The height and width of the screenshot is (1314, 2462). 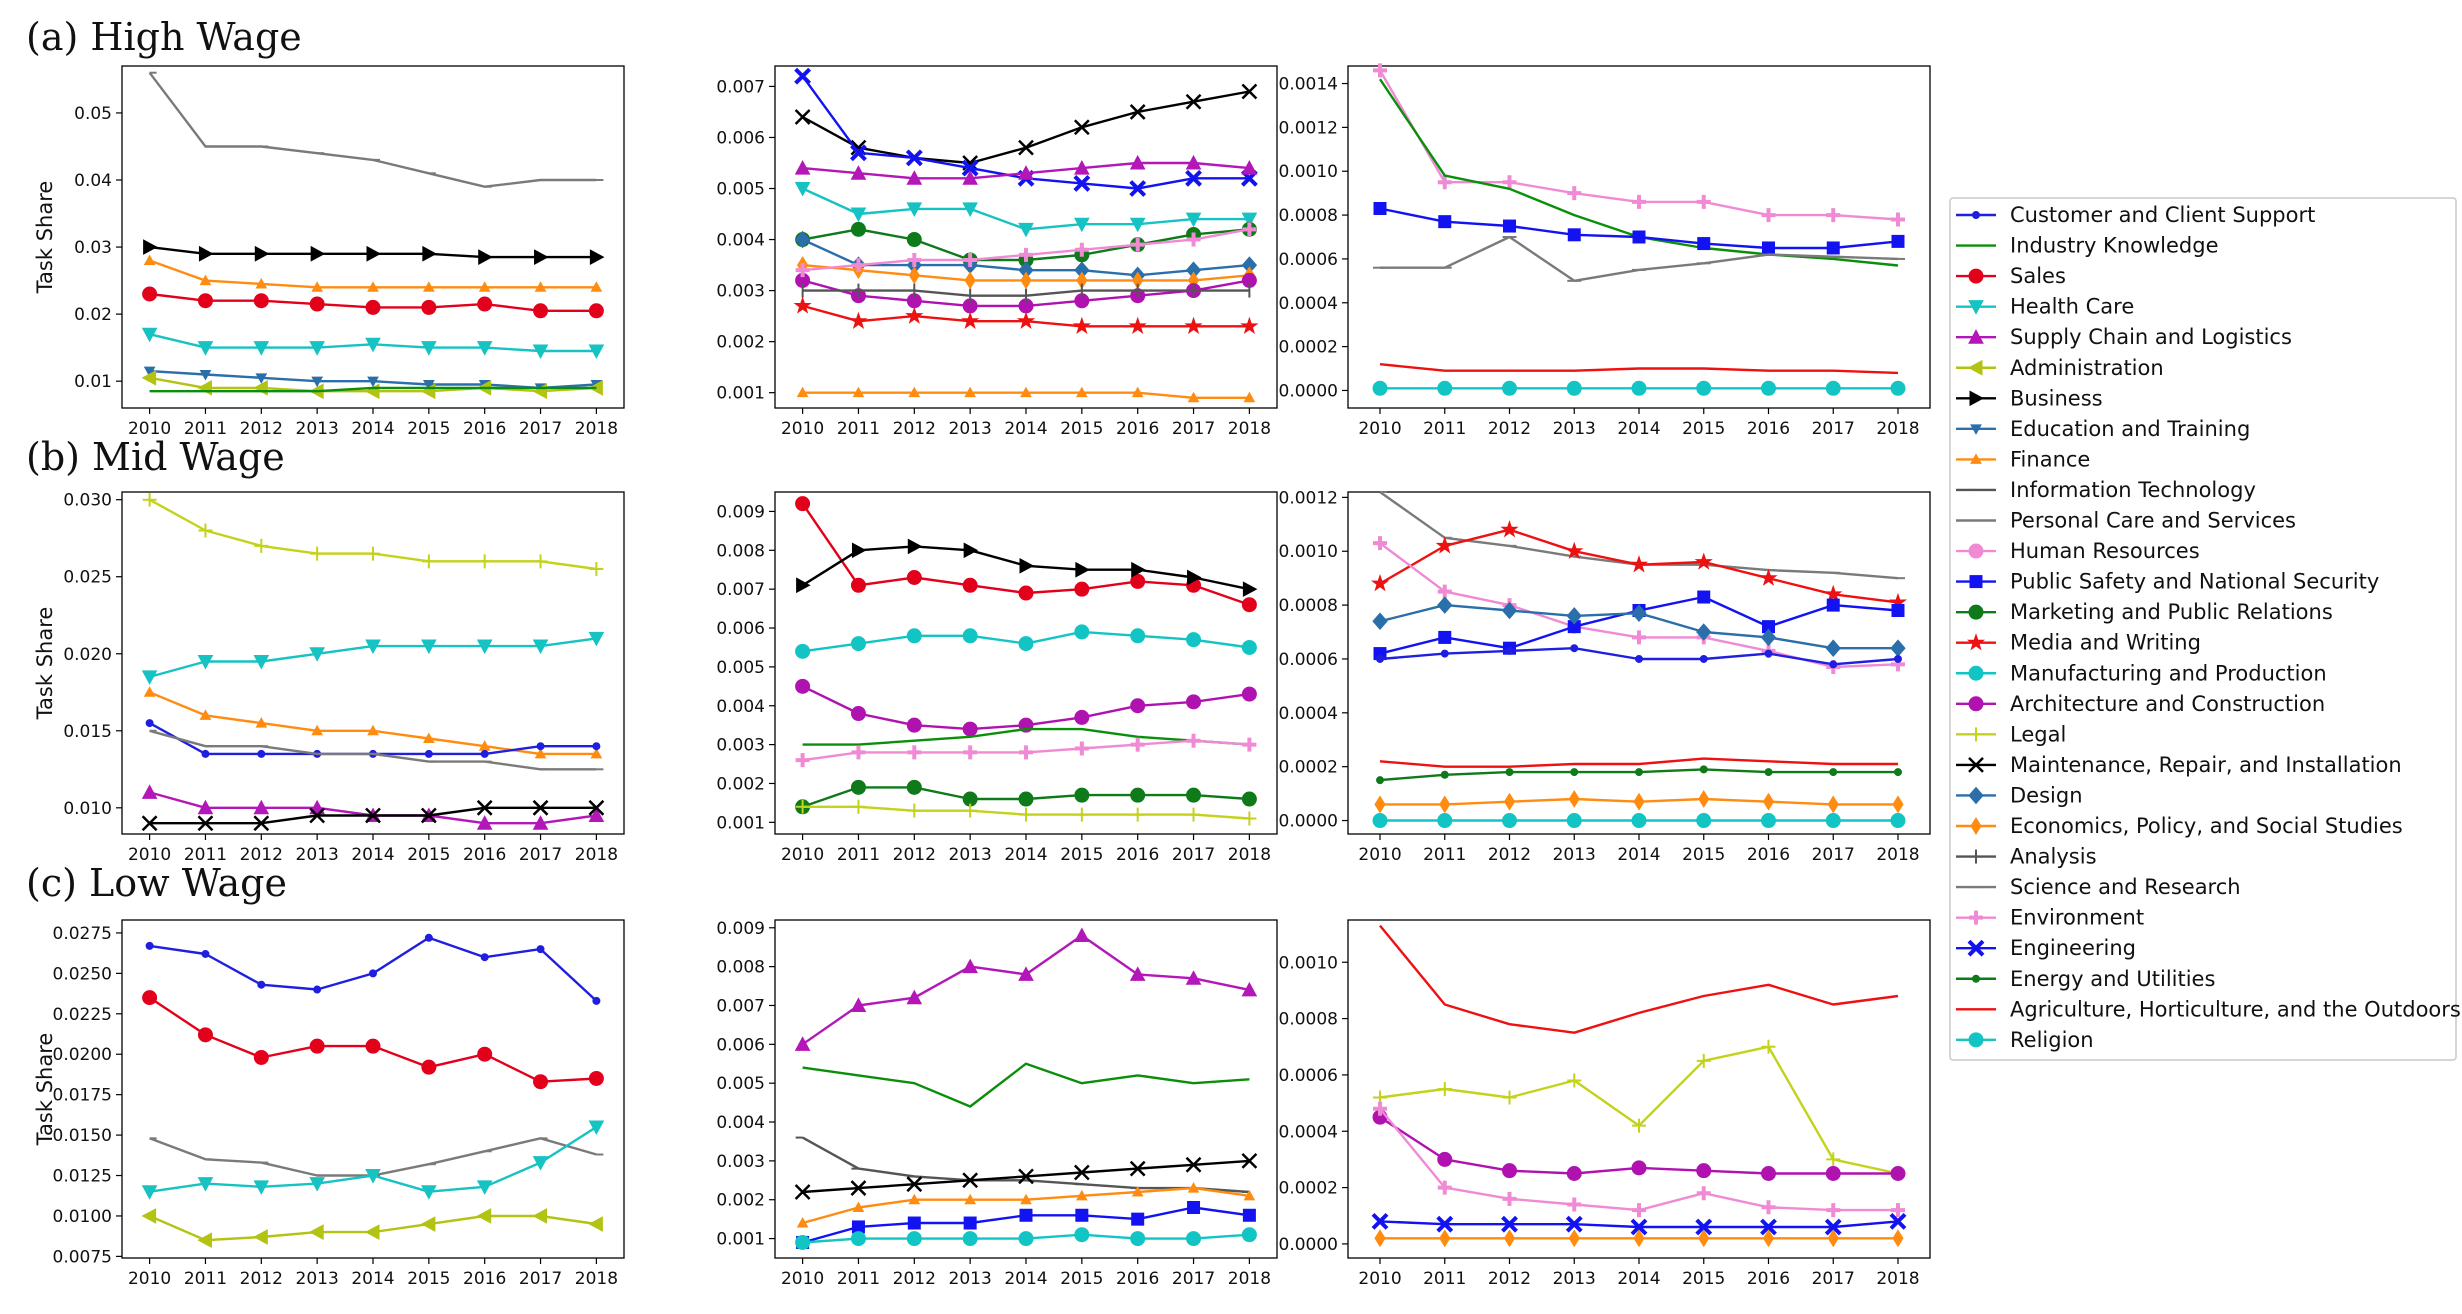 I want to click on legend-item: Finance, so click(x=2023, y=459).